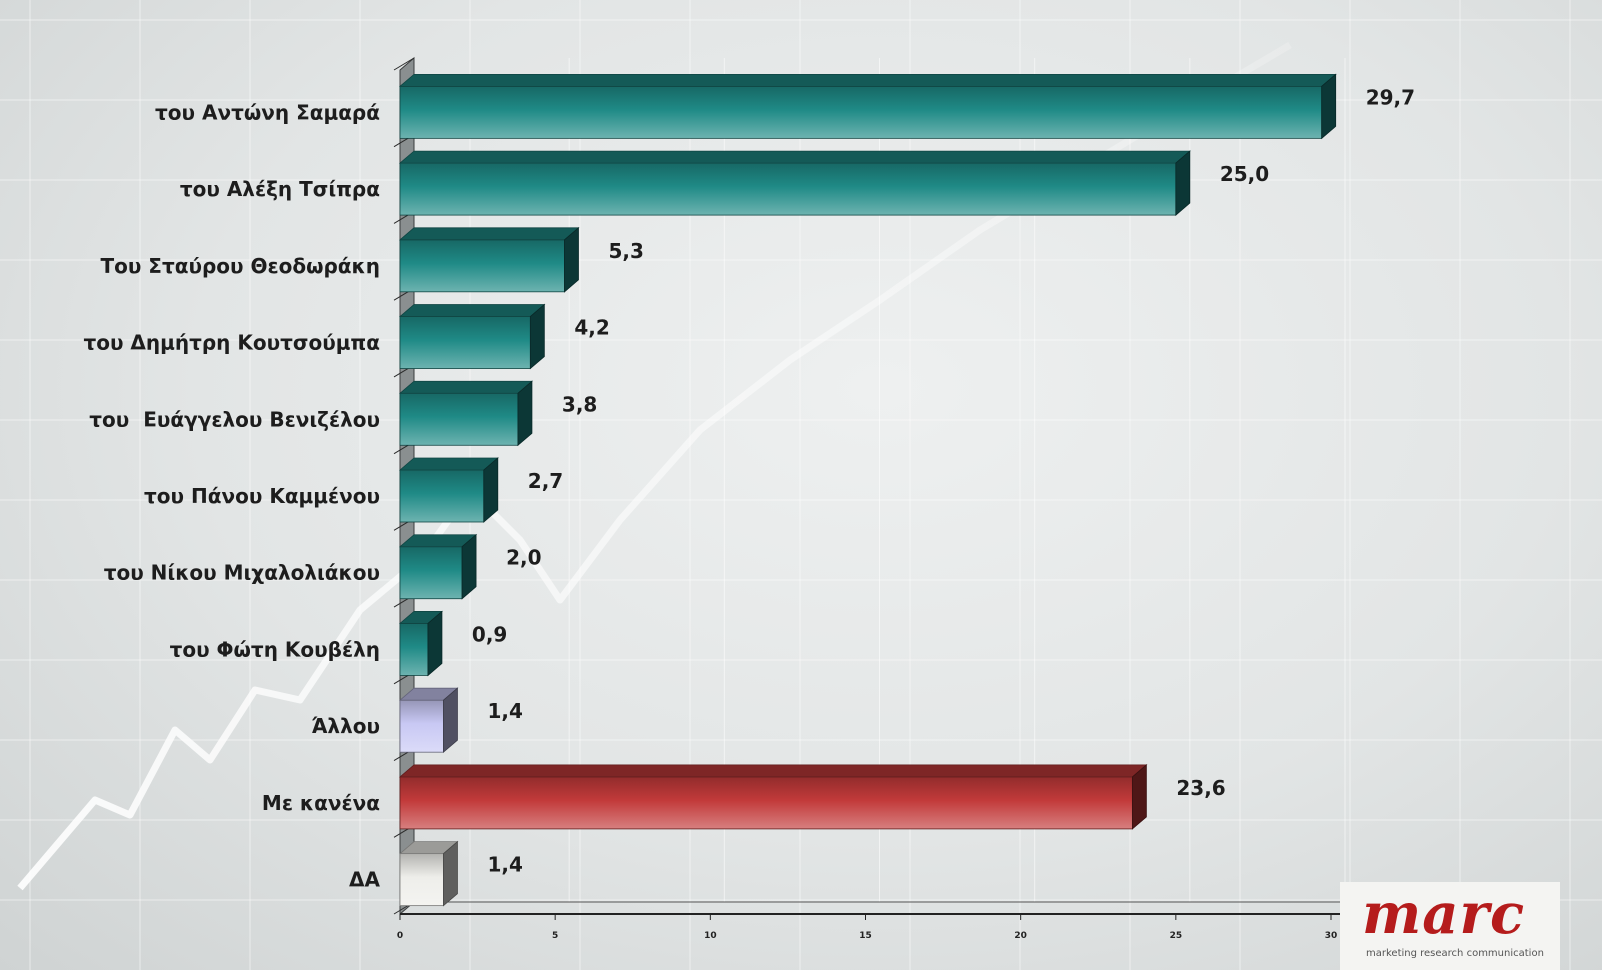 Image resolution: width=1602 pixels, height=970 pixels. I want to click on logo-tagline: marketing research communication, so click(1455, 953).